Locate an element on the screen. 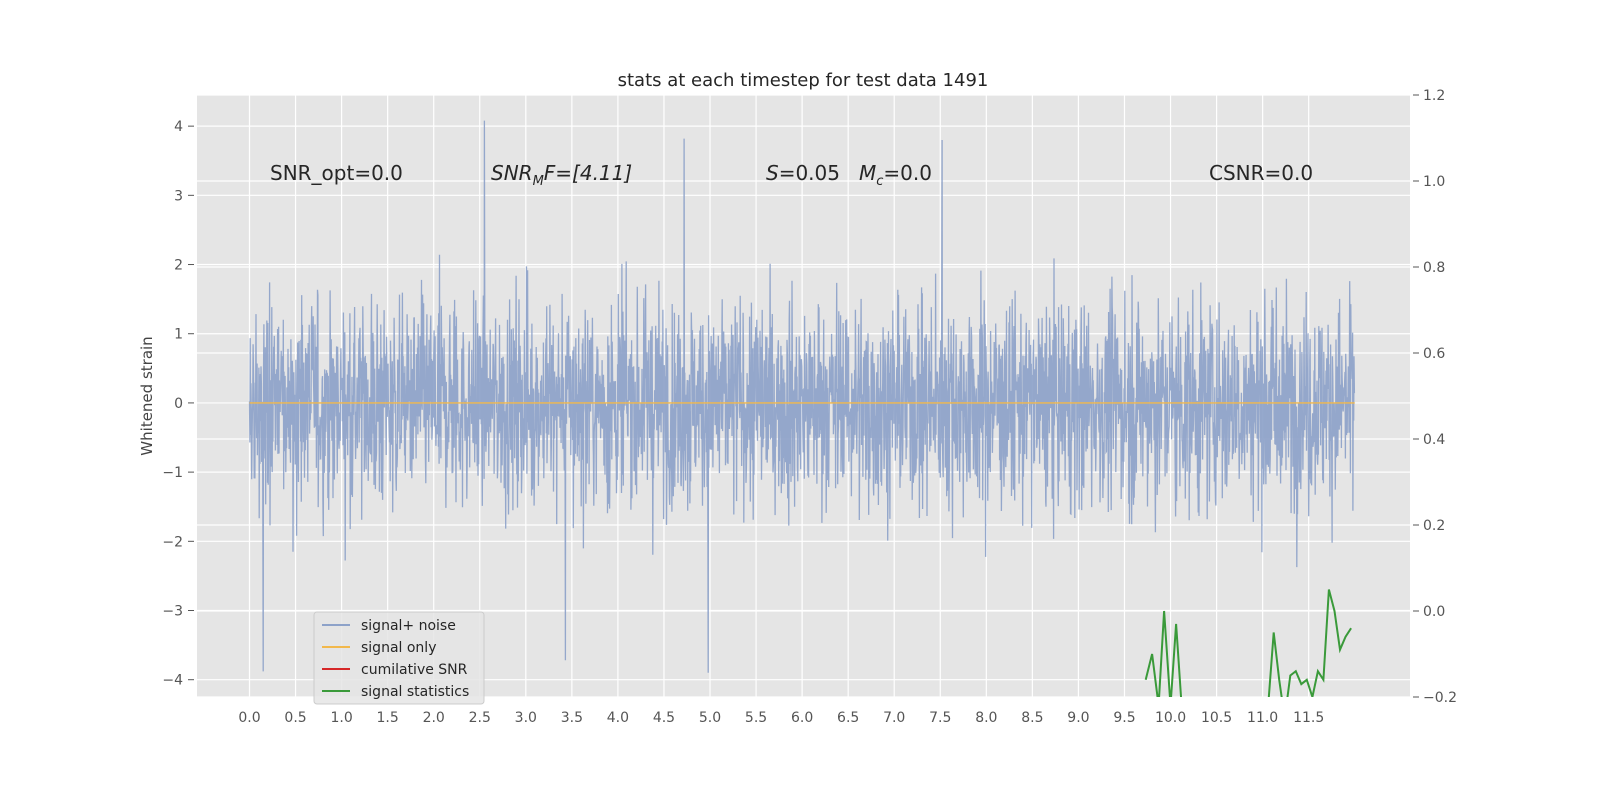 The width and height of the screenshot is (1600, 800). x-tick-label: 5.0 is located at coordinates (710, 718).